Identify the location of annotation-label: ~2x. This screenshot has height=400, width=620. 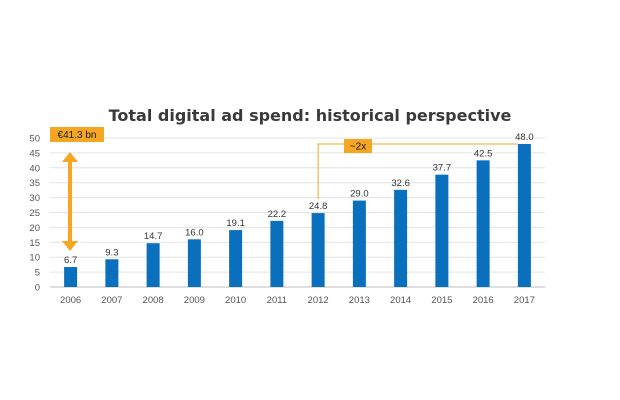
(358, 147).